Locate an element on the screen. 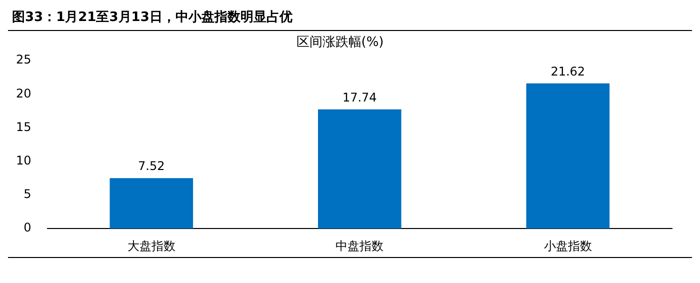 Image resolution: width=700 pixels, height=283 pixels. chart-title: 图33：1月21至3月13日，中小盘指数明显占优 is located at coordinates (152, 18).